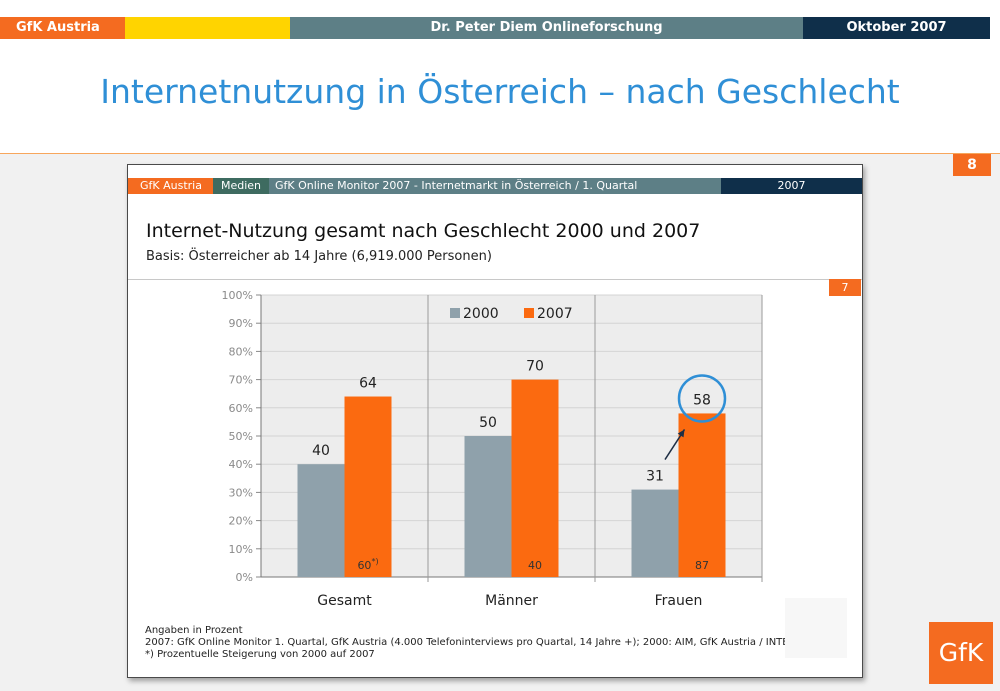 The width and height of the screenshot is (1000, 691). What do you see at coordinates (241, 436) in the screenshot?
I see `y-tick-label: 50%` at bounding box center [241, 436].